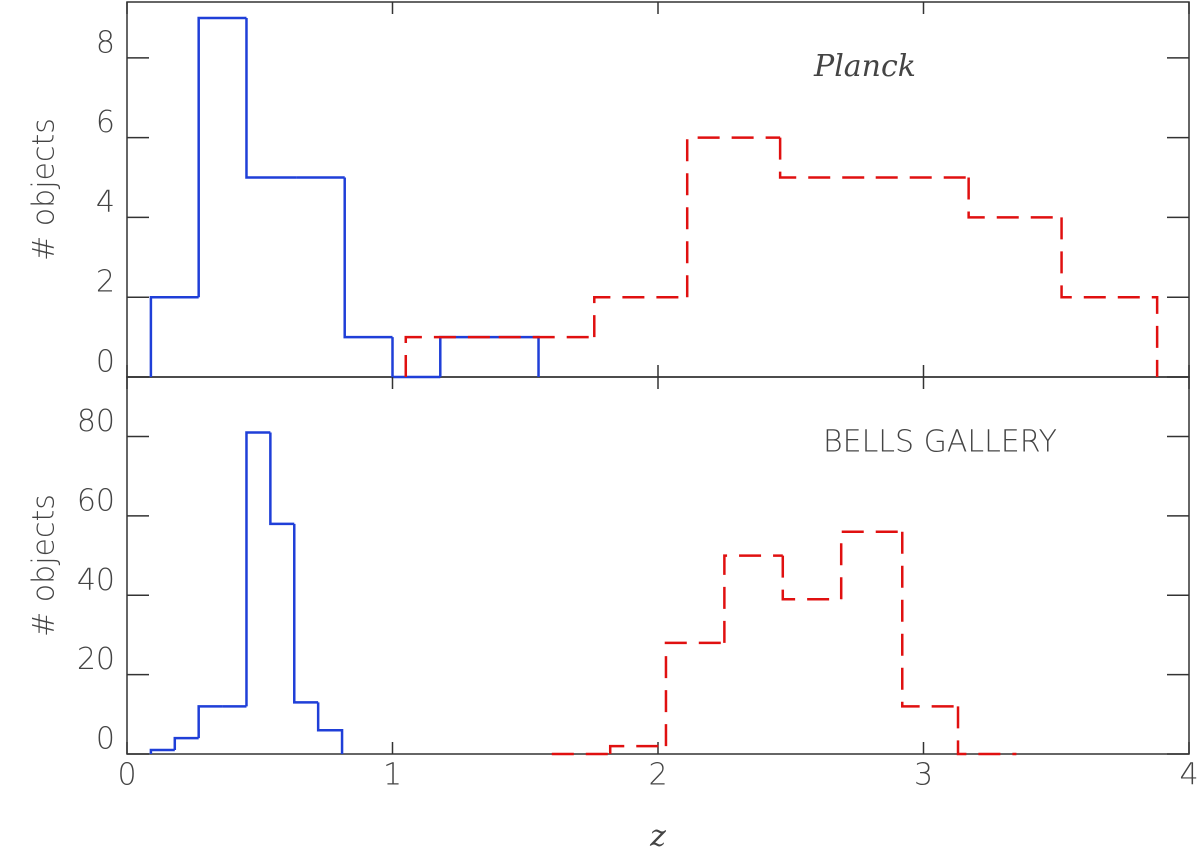  What do you see at coordinates (657, 775) in the screenshot?
I see `x-tick-label: 2` at bounding box center [657, 775].